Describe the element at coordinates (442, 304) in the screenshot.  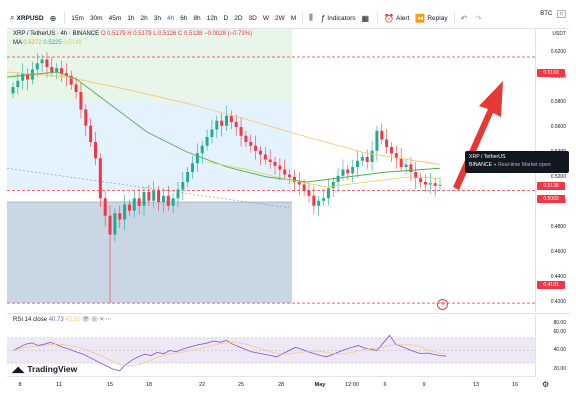
I see `replay-marker-icon: ⟲` at that location.